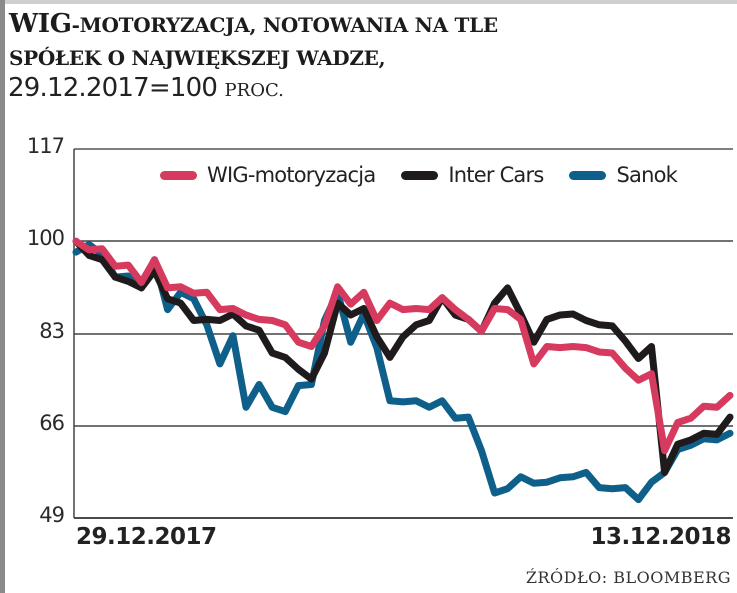  What do you see at coordinates (2, 296) in the screenshot?
I see `image-left-edge` at bounding box center [2, 296].